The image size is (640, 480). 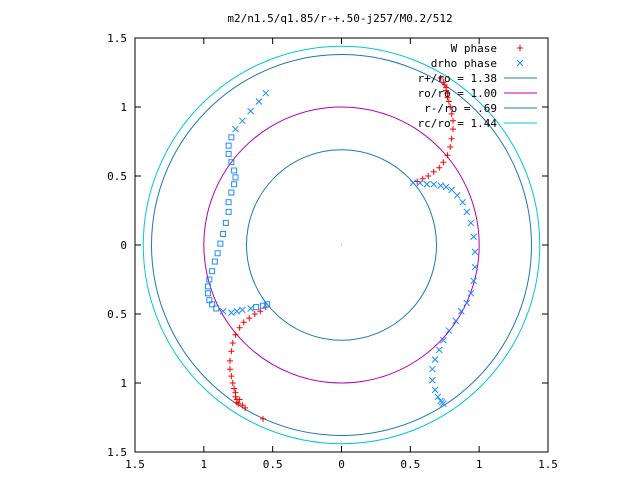 What do you see at coordinates (548, 464) in the screenshot?
I see `x-tick-label: 1.5` at bounding box center [548, 464].